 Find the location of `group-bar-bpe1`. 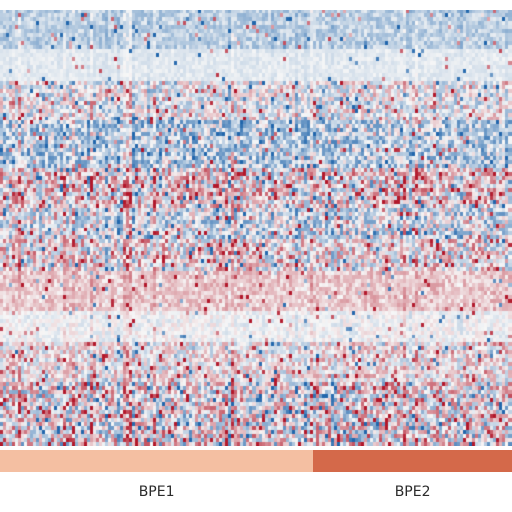

group-bar-bpe1 is located at coordinates (157, 461).